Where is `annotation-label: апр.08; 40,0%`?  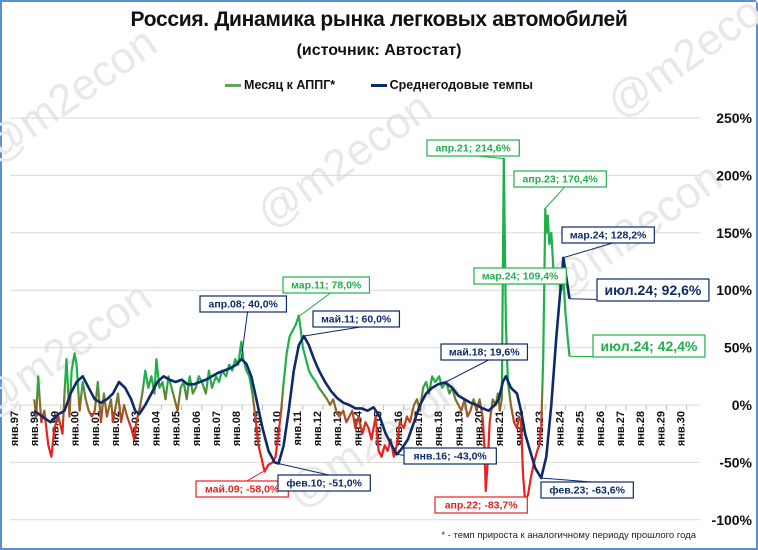 annotation-label: апр.08; 40,0% is located at coordinates (244, 305).